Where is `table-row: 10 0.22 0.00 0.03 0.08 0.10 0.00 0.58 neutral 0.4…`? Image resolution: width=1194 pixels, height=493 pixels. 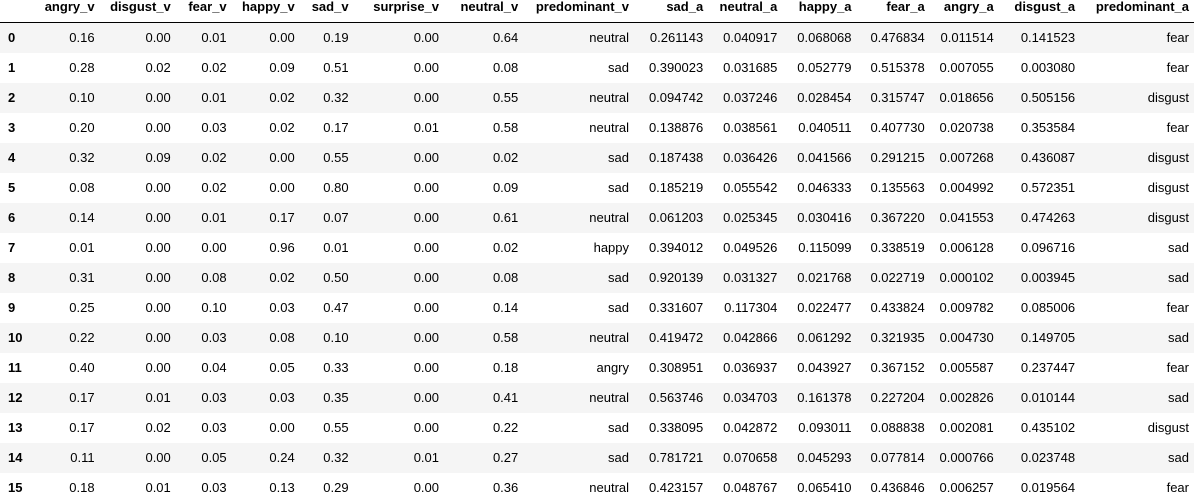
table-row: 10 0.22 0.00 0.03 0.08 0.10 0.00 0.58 neutral 0.4… is located at coordinates (597, 338).